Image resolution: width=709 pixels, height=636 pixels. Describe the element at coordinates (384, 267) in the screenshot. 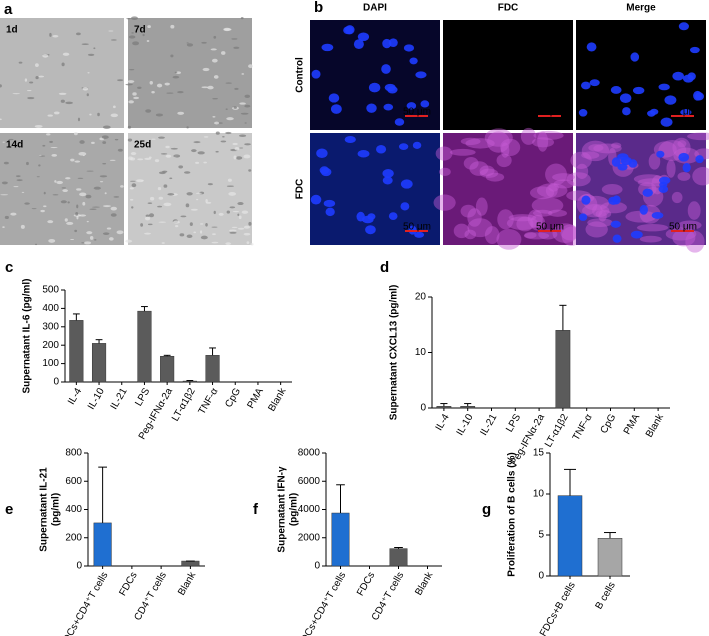

I see `panel-letter: d` at that location.